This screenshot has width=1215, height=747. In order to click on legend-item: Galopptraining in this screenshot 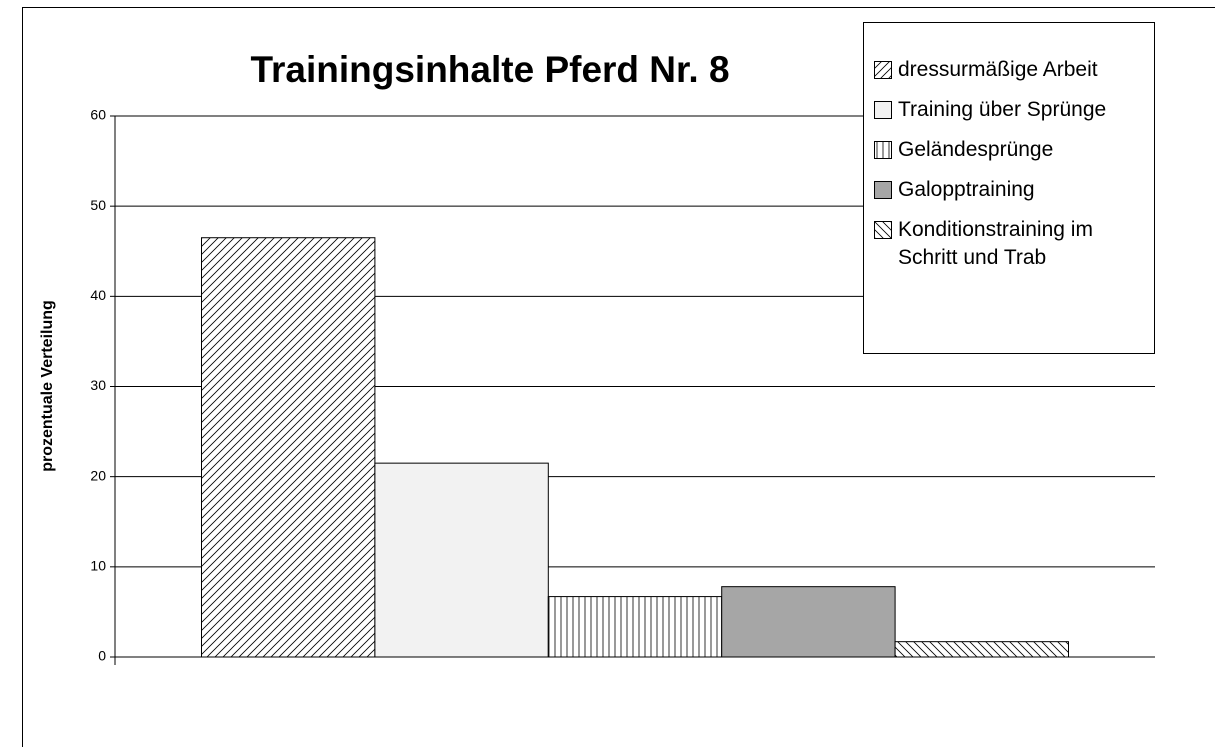, I will do `click(1010, 190)`.